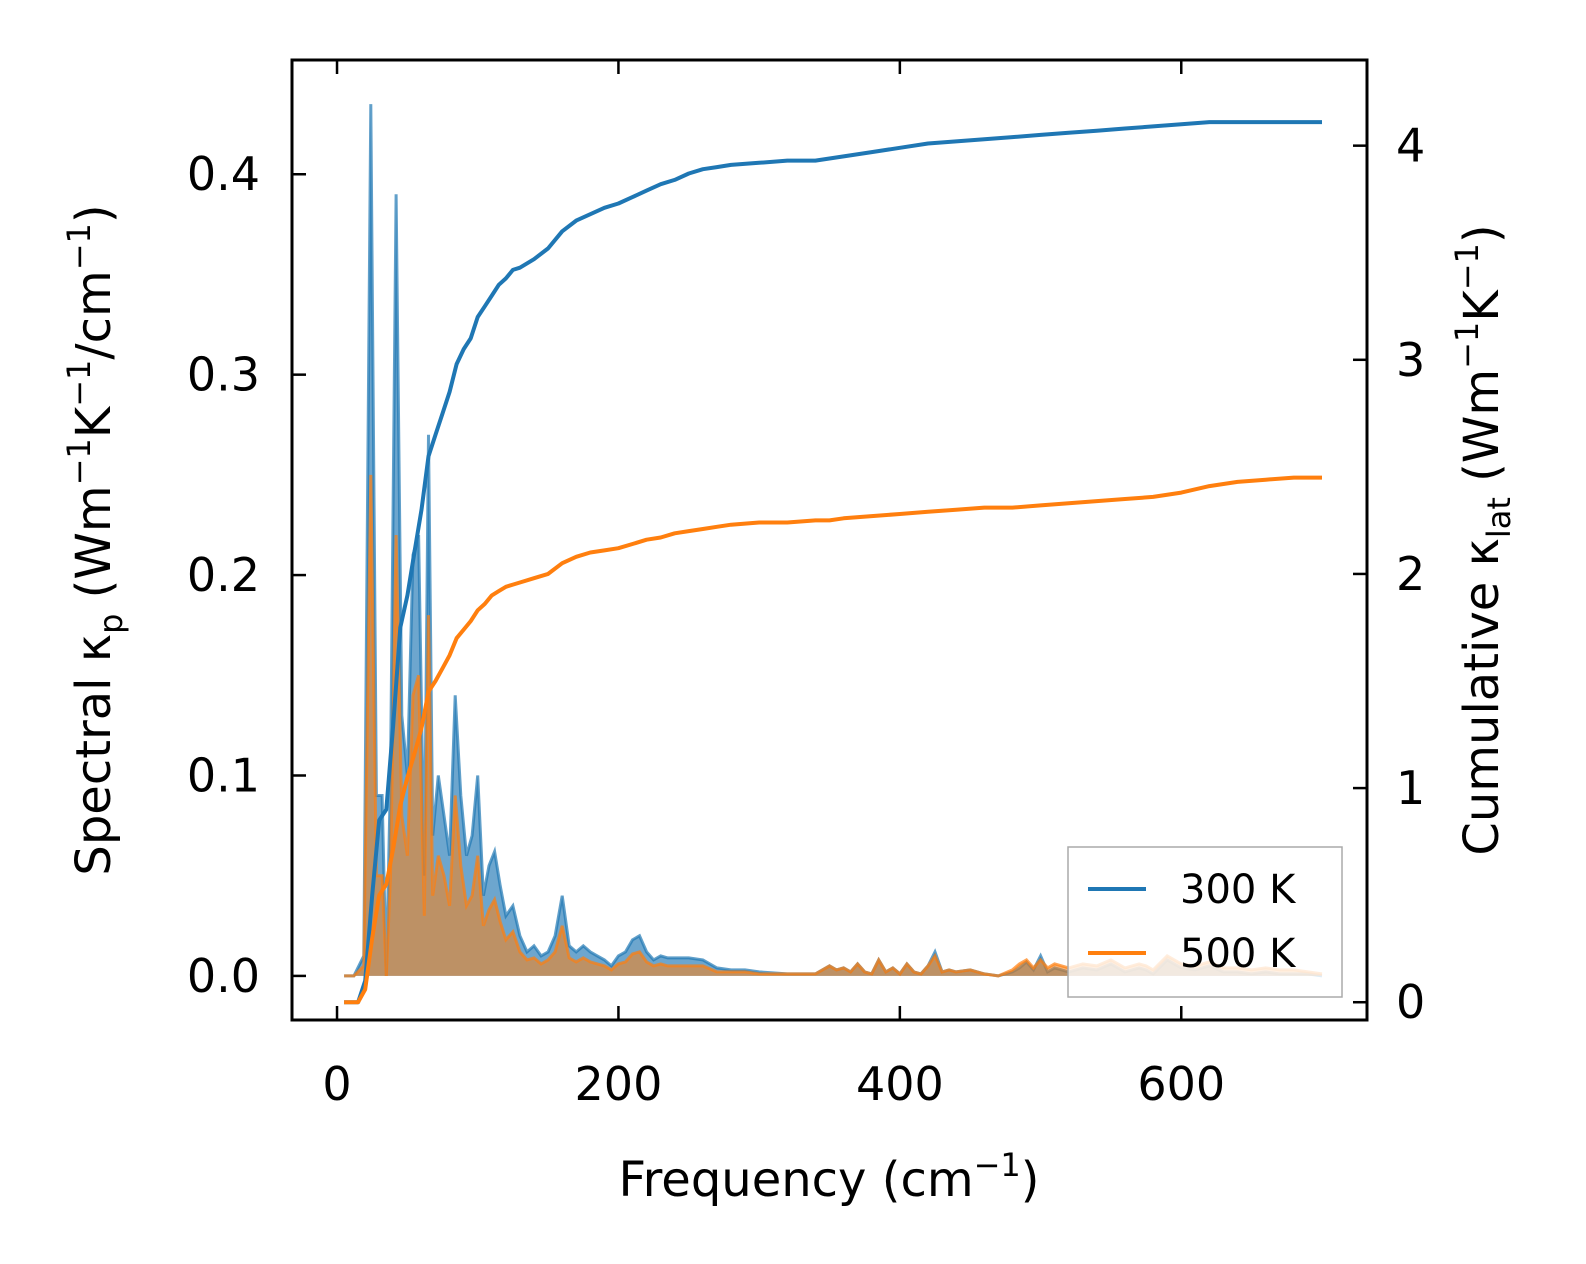 The image size is (1586, 1264). What do you see at coordinates (223, 575) in the screenshot?
I see `y-left-tick-label: 0.2` at bounding box center [223, 575].